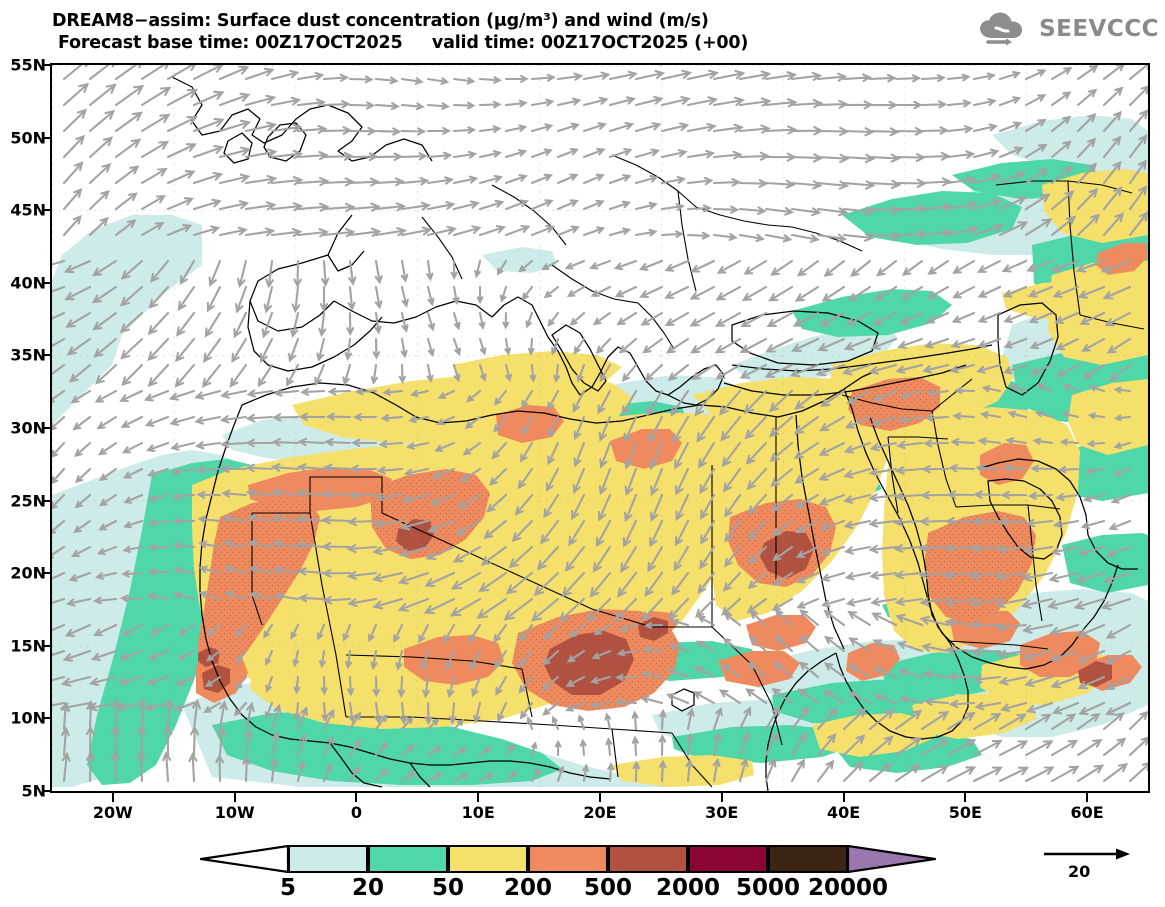 The height and width of the screenshot is (907, 1165). Describe the element at coordinates (28, 210) in the screenshot. I see `y-axis-label: 45N` at that location.